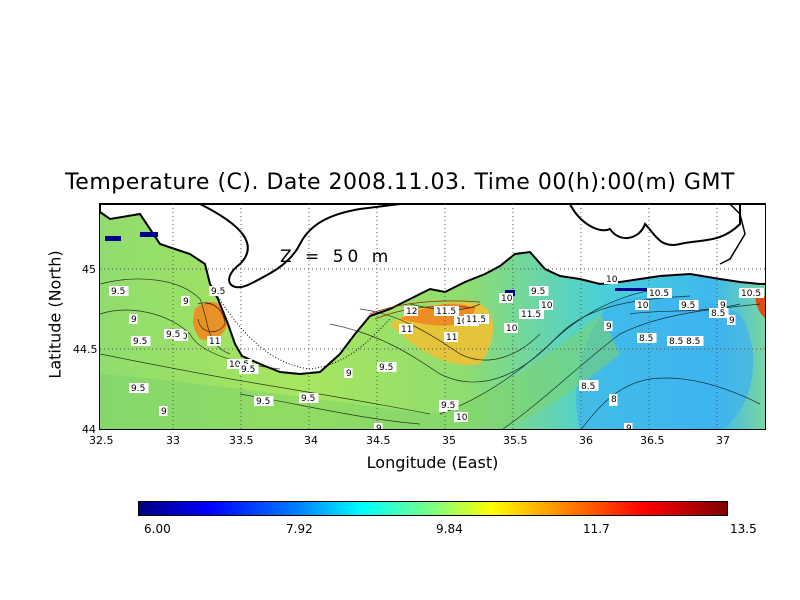  Describe the element at coordinates (515, 440) in the screenshot. I see `x-tick: 35.5` at that location.